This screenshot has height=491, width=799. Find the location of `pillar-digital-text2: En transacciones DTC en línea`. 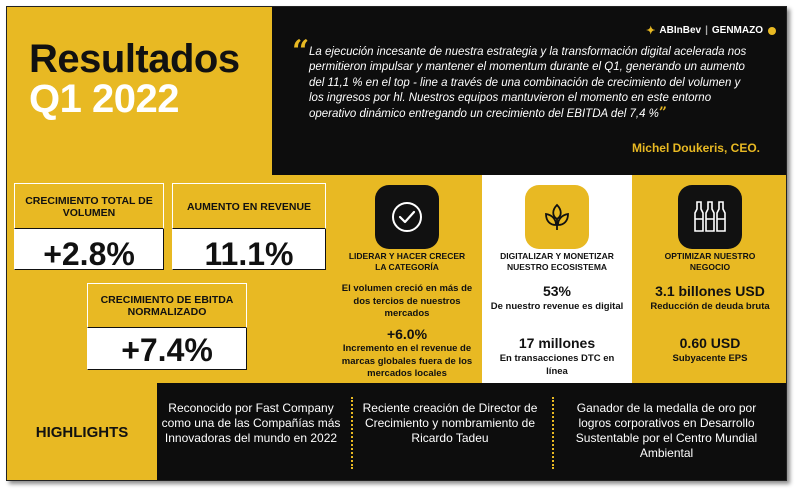

pillar-digital-text2: En transacciones DTC en línea is located at coordinates (557, 365).